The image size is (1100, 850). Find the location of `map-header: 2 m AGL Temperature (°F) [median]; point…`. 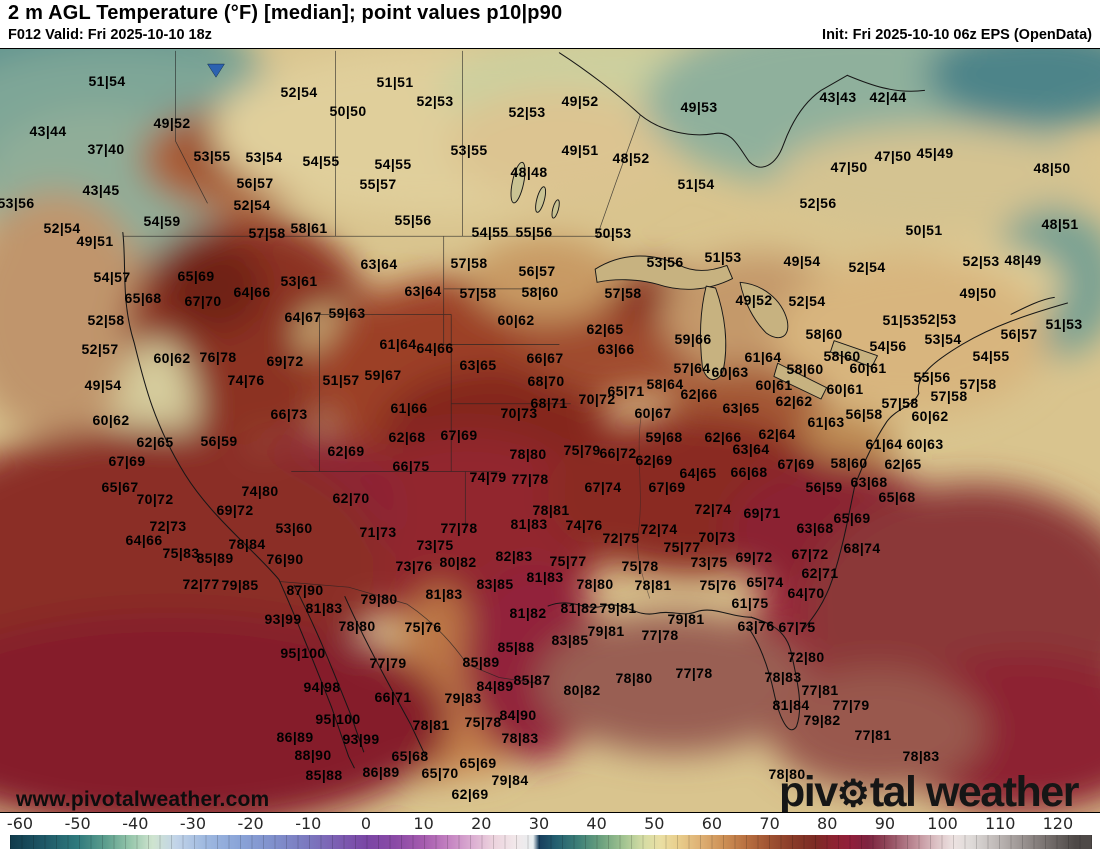

map-header: 2 m AGL Temperature (°F) [median]; point… is located at coordinates (550, 24).